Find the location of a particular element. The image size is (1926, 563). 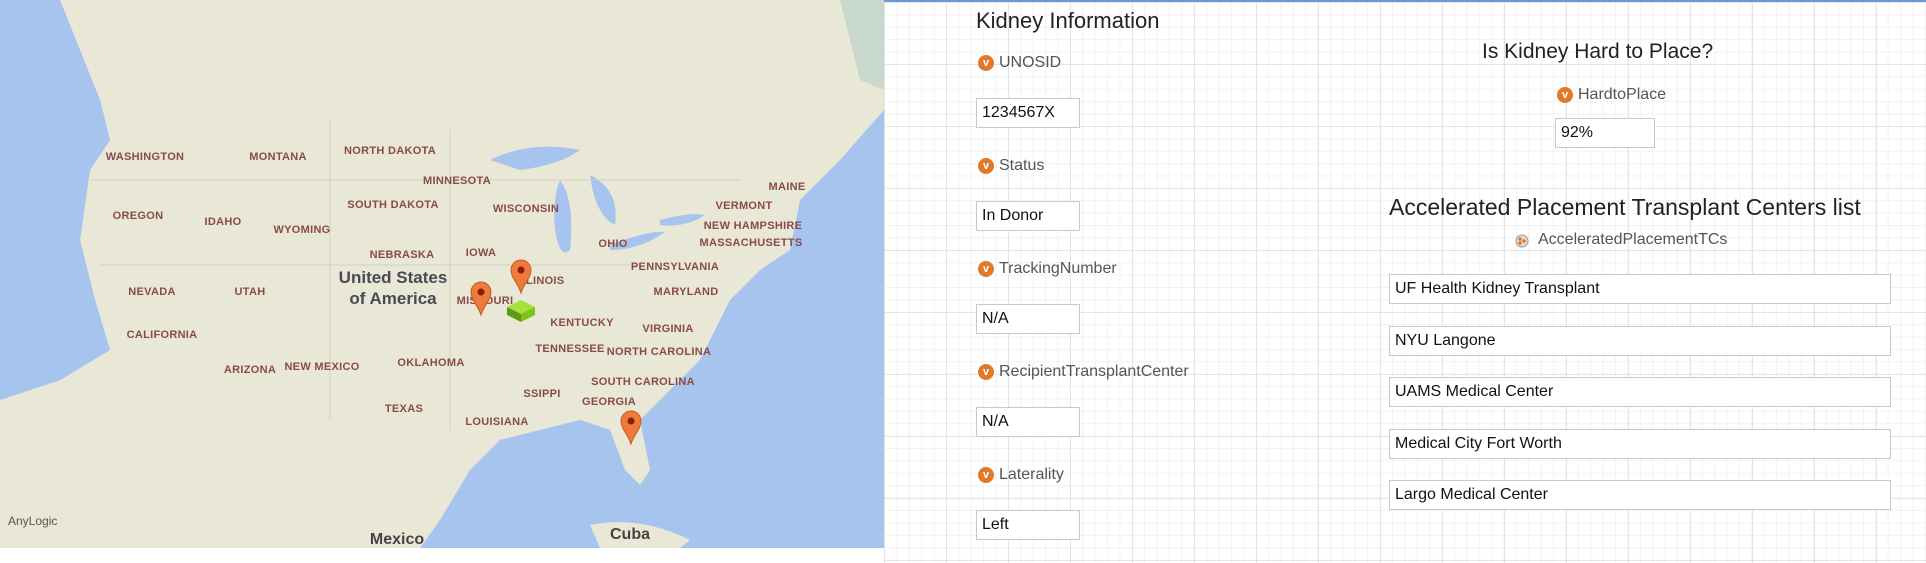

state-label: TEXAS is located at coordinates (404, 409).